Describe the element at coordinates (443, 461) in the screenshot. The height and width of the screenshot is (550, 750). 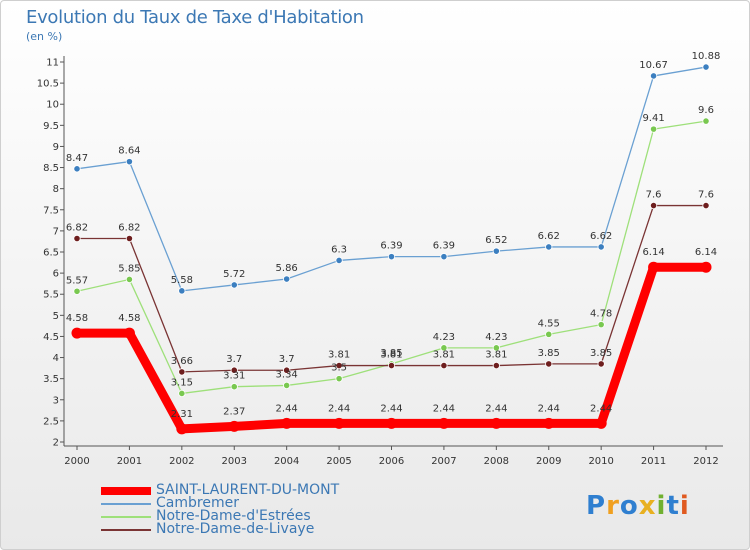
I see `x-tick-label: 2007` at that location.